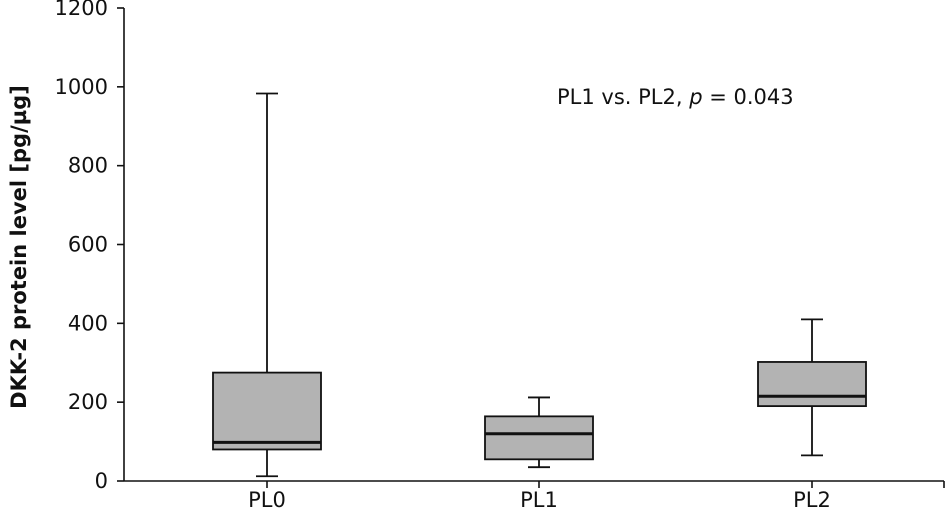  What do you see at coordinates (267, 411) in the screenshot?
I see `iqr-box-pl0` at bounding box center [267, 411].